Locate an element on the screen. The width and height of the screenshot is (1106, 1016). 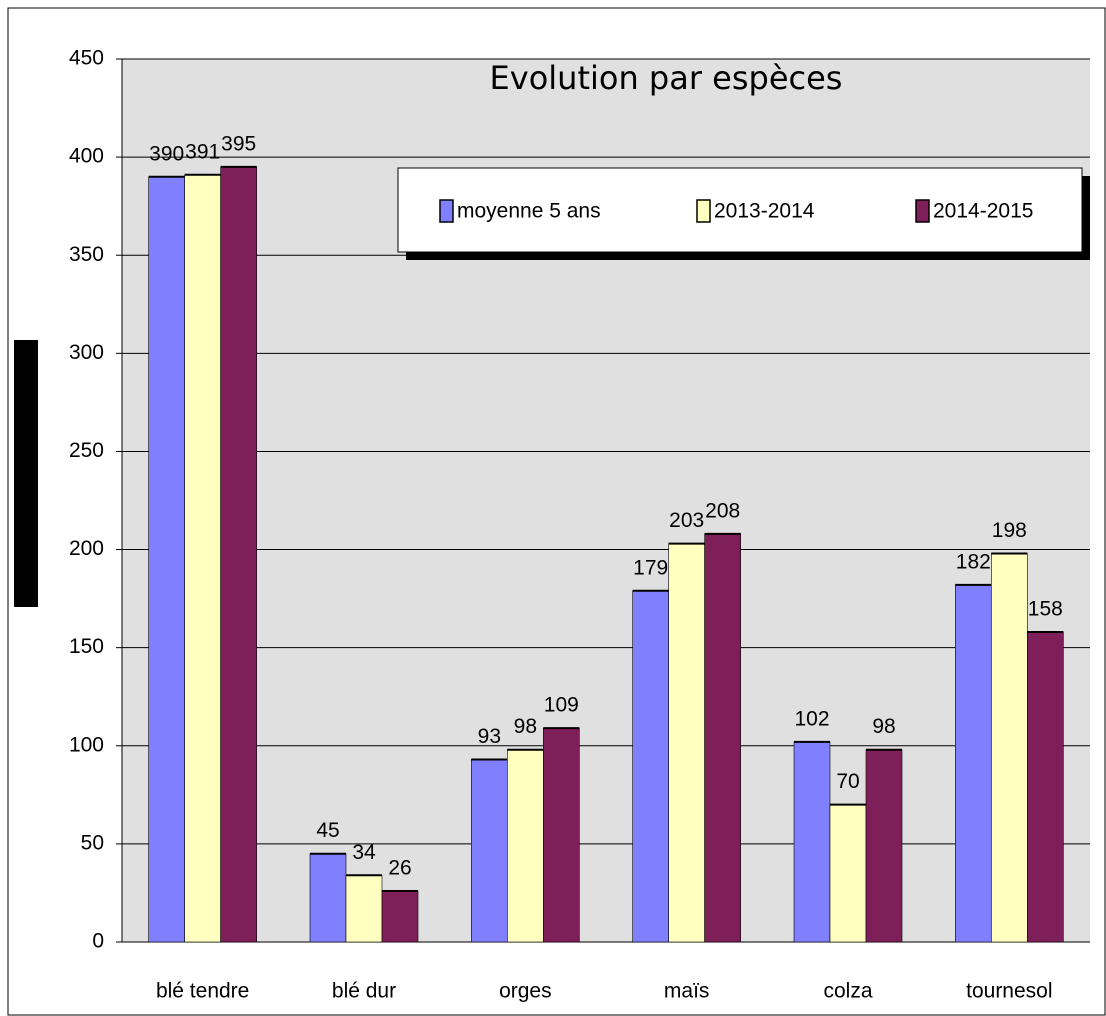
y-tick-label: 200 is located at coordinates (86, 548).